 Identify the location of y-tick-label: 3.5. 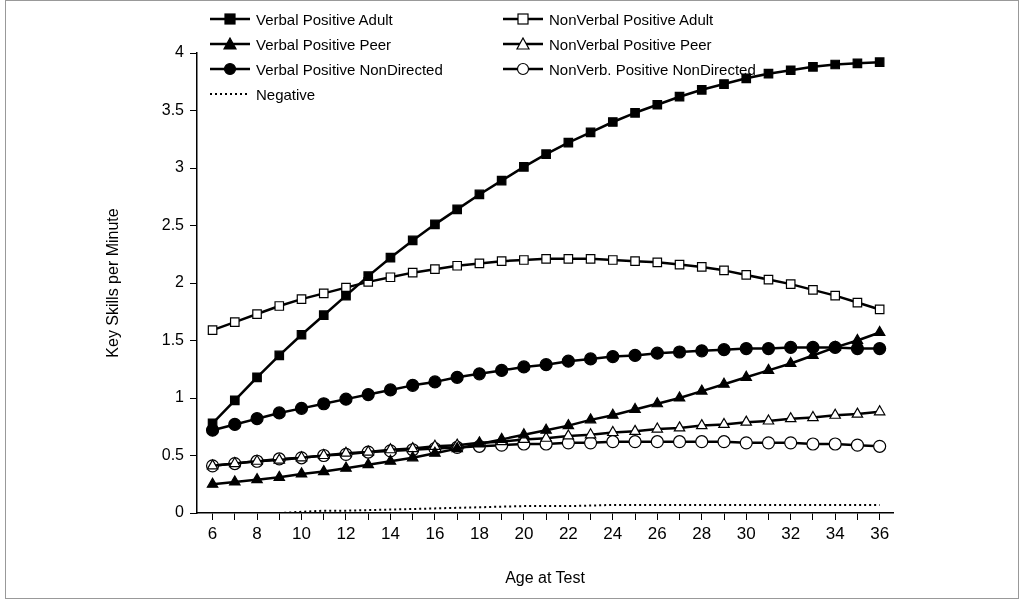
(173, 109).